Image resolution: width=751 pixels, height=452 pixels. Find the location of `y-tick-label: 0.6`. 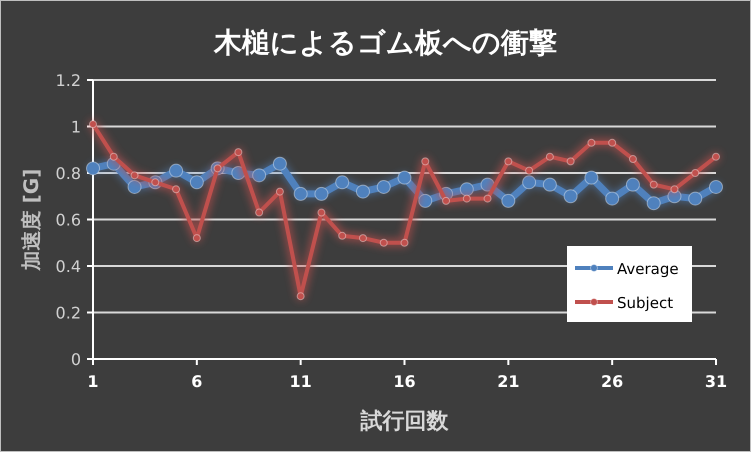

y-tick-label: 0.6 is located at coordinates (68, 220).